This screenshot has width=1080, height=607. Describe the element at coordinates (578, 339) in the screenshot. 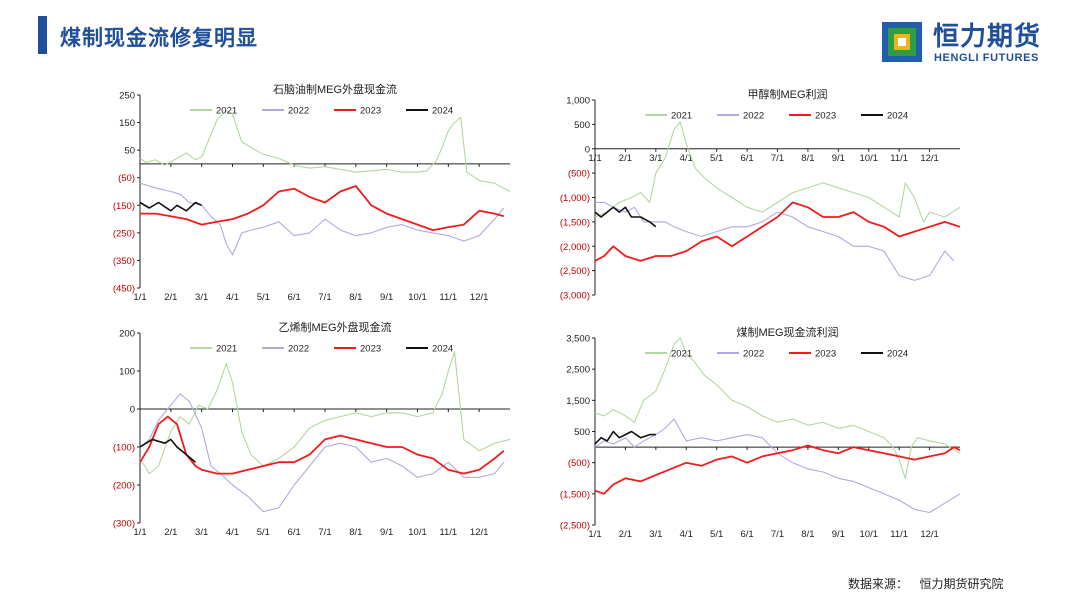

I see `y-tick-label: 3,500` at that location.